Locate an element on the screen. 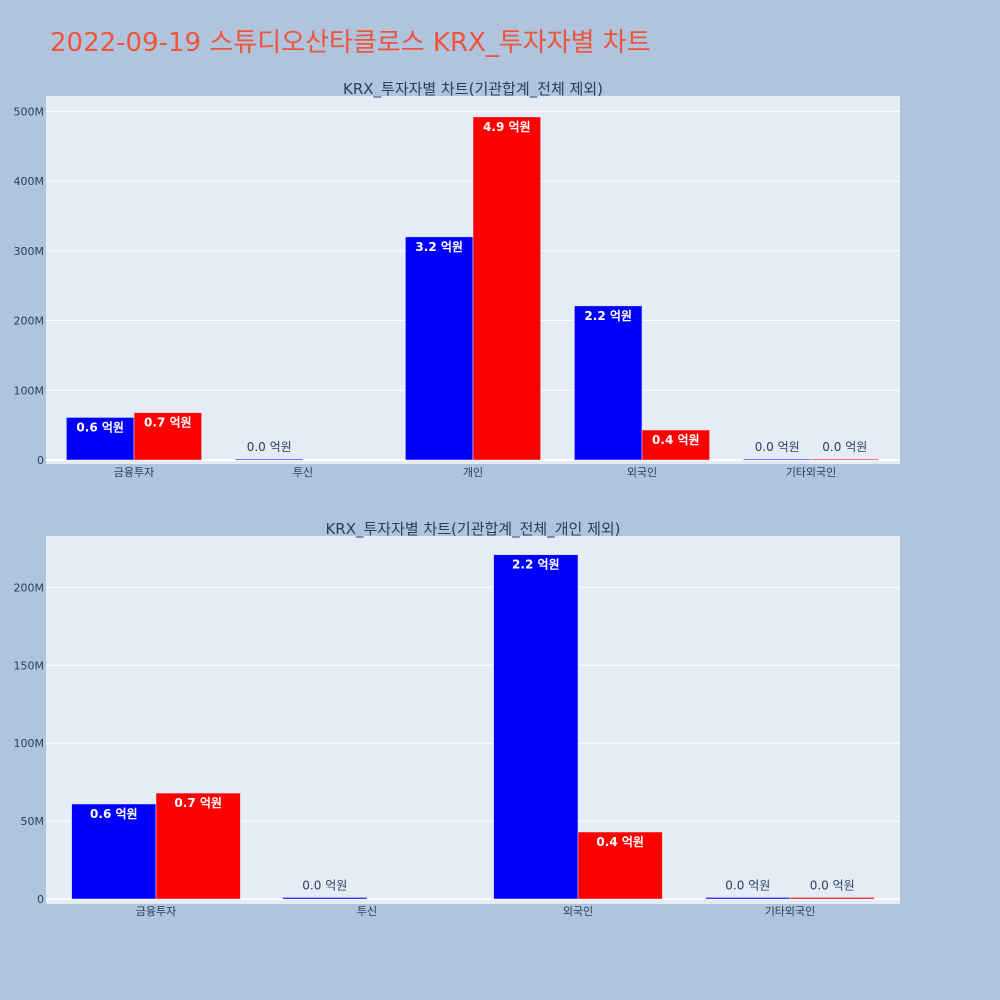 The width and height of the screenshot is (1000, 1000). chart-title: KRX_투자자별 차트(기관합계_전체 제외) is located at coordinates (473, 89).